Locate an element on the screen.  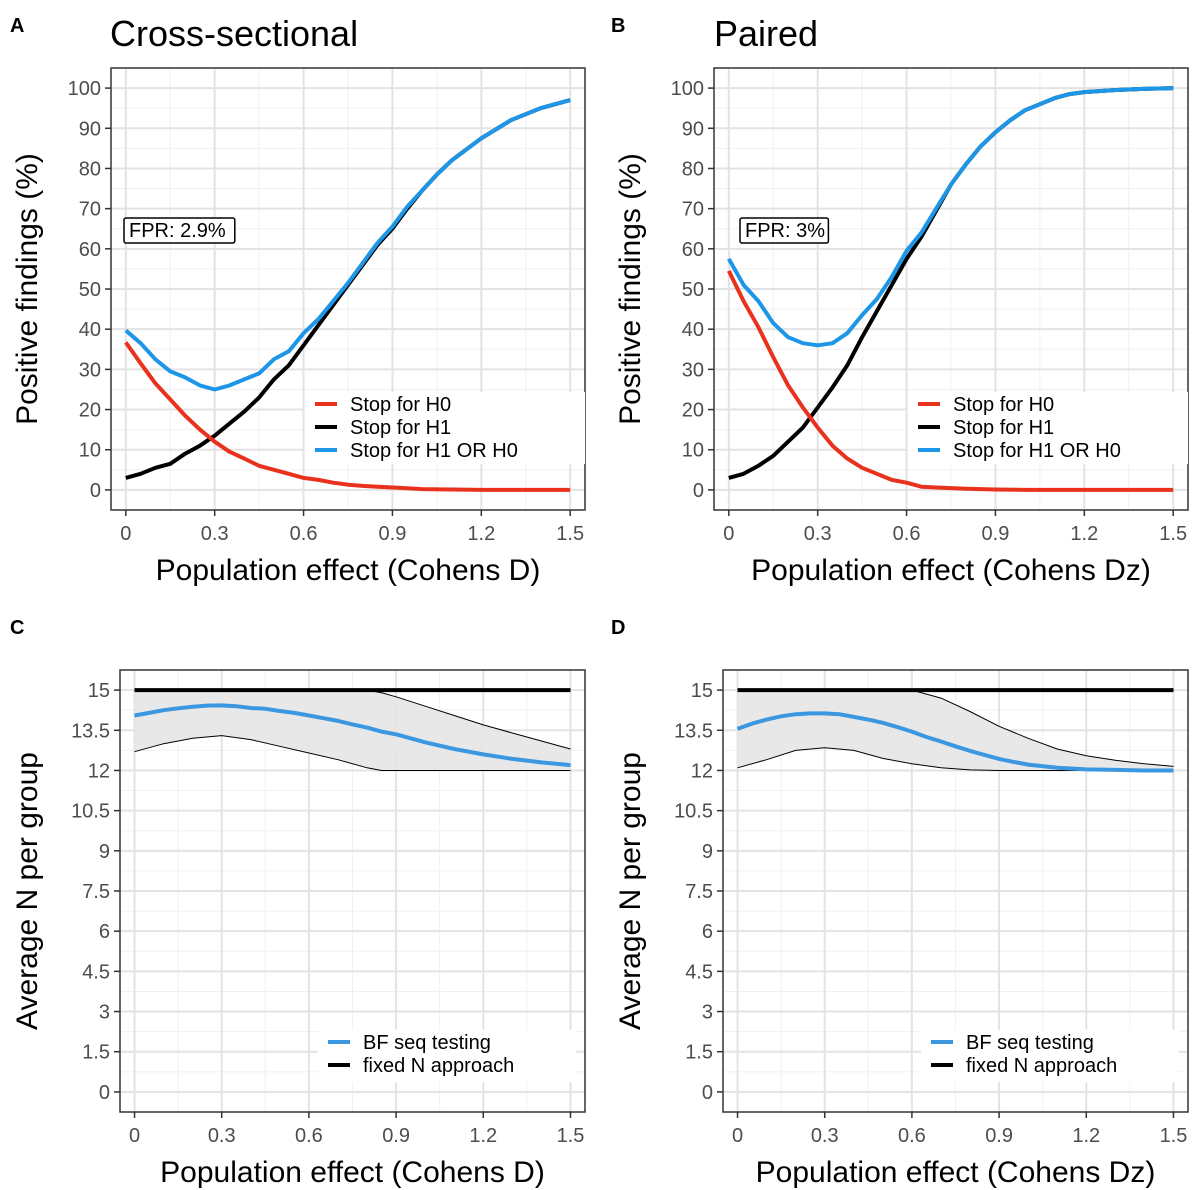
fpr-annotation: FPR: 3% is located at coordinates (785, 231).